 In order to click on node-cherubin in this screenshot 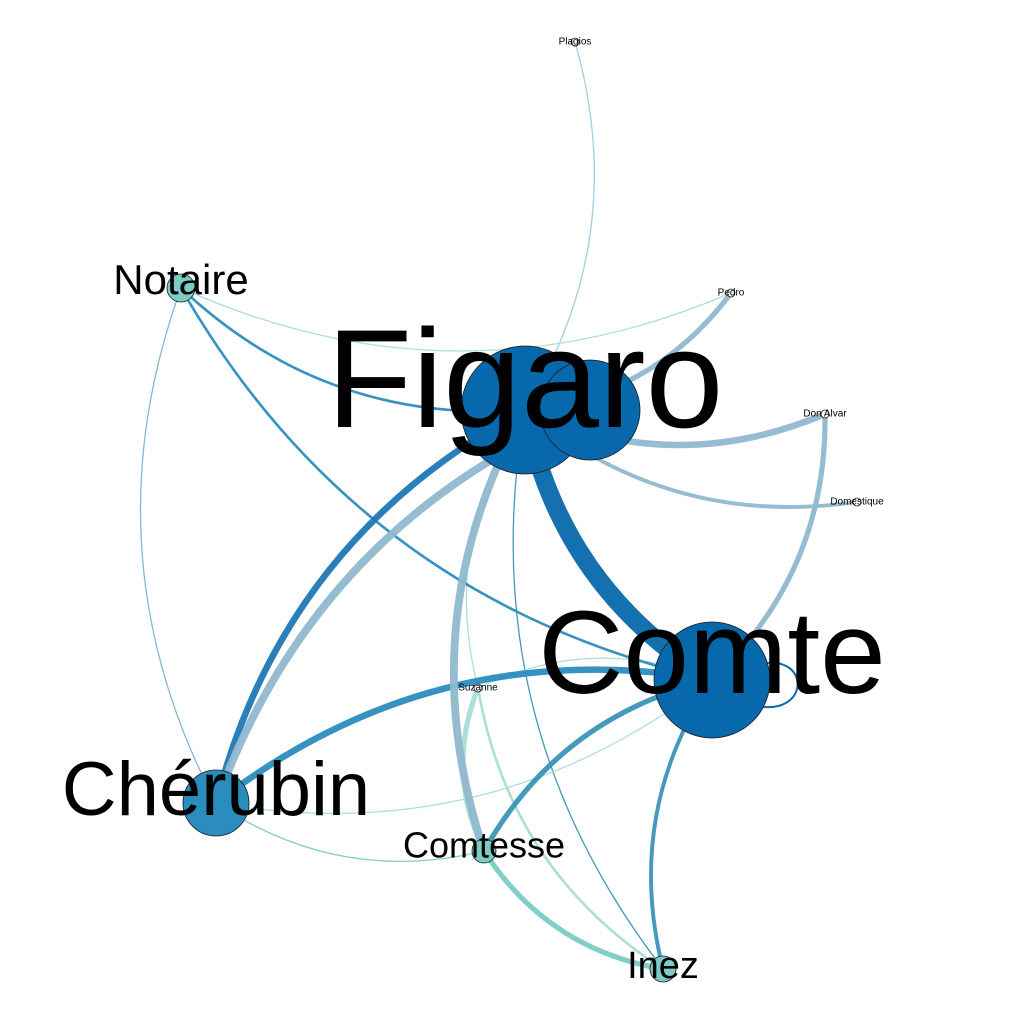, I will do `click(216, 803)`.